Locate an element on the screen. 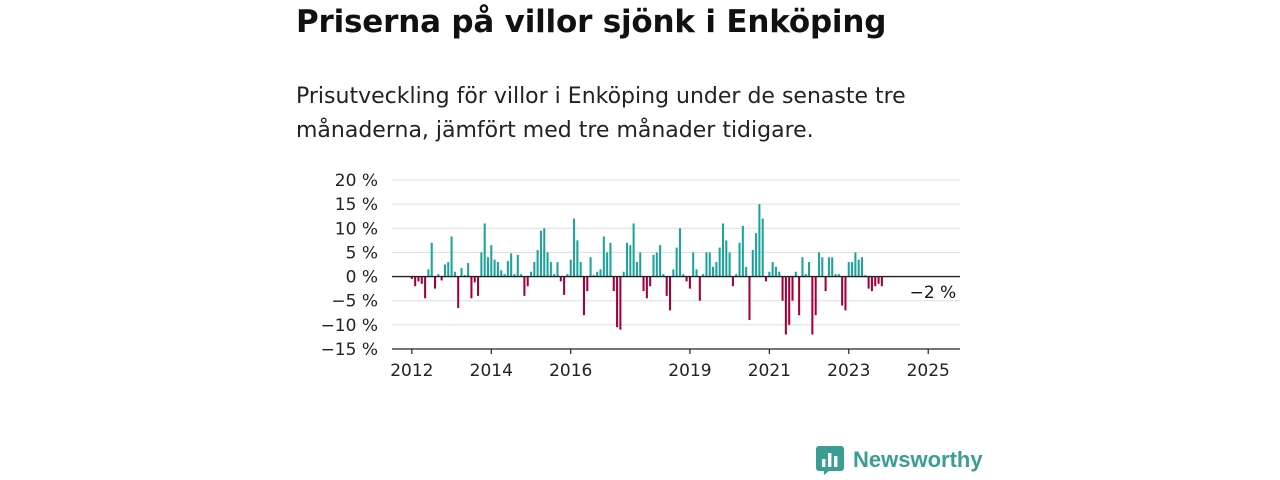 This screenshot has width=1280, height=480. y-tick-label: 20 % is located at coordinates (356, 181).